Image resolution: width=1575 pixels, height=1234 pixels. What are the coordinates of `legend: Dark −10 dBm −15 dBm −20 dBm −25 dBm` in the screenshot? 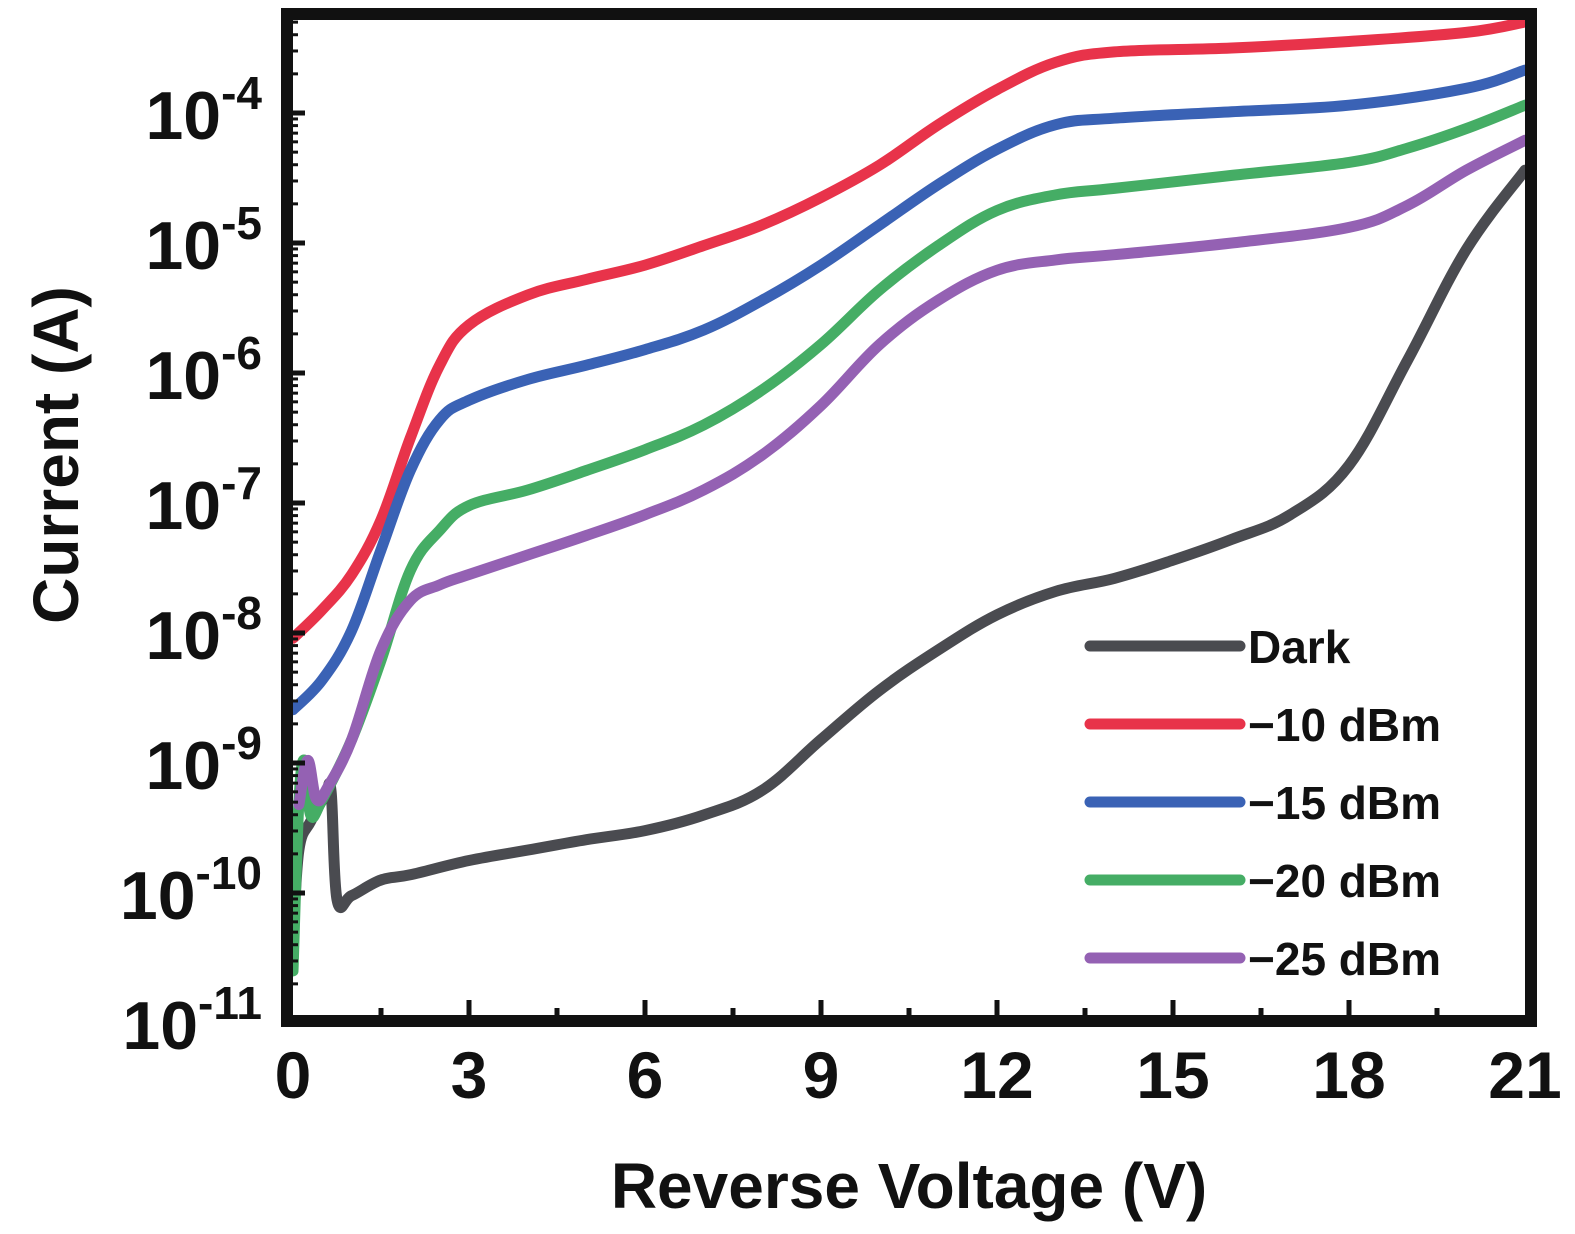 It's located at (1262, 803).